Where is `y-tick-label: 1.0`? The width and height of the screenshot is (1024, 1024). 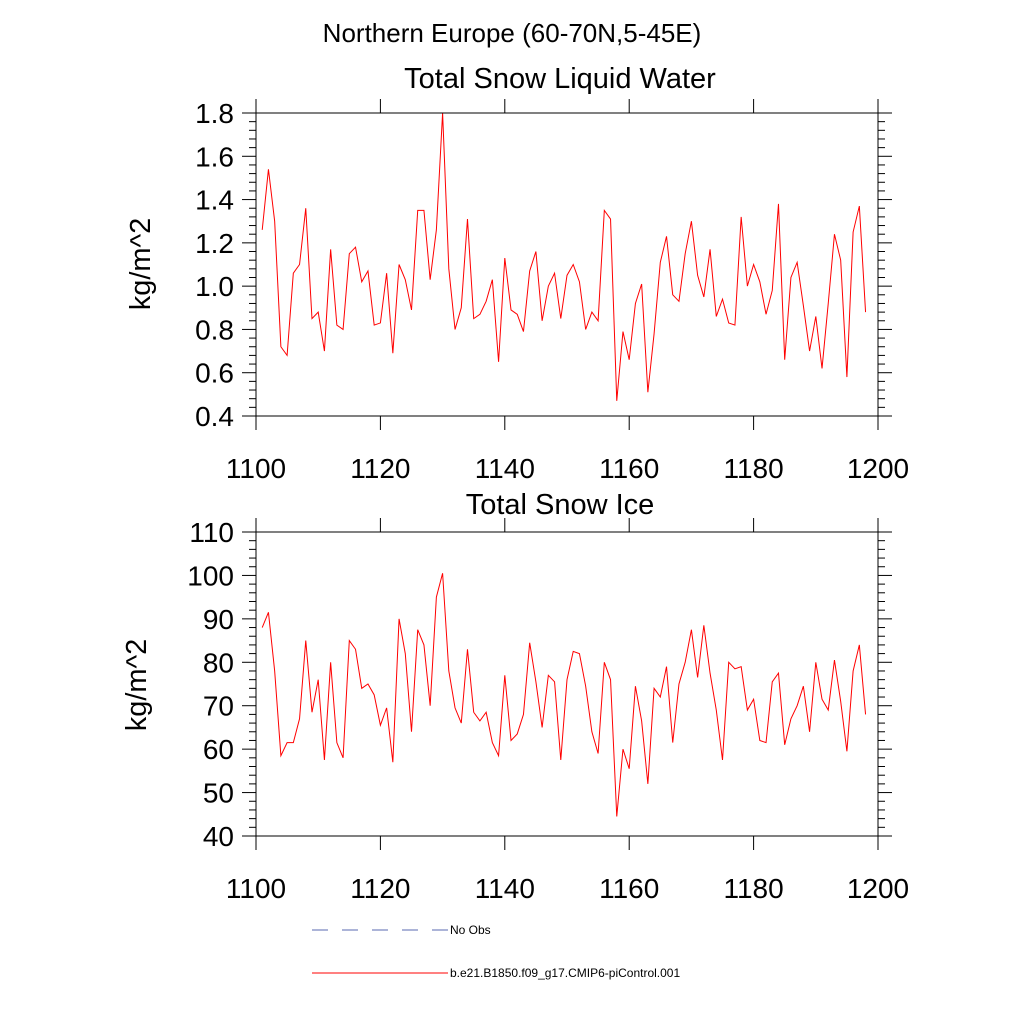 y-tick-label: 1.0 is located at coordinates (214, 286).